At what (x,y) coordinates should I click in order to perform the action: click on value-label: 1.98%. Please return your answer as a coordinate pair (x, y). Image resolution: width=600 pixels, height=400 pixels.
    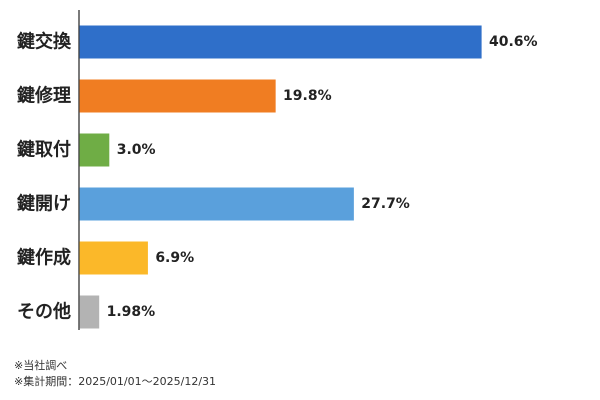
    Looking at the image, I should click on (131, 312).